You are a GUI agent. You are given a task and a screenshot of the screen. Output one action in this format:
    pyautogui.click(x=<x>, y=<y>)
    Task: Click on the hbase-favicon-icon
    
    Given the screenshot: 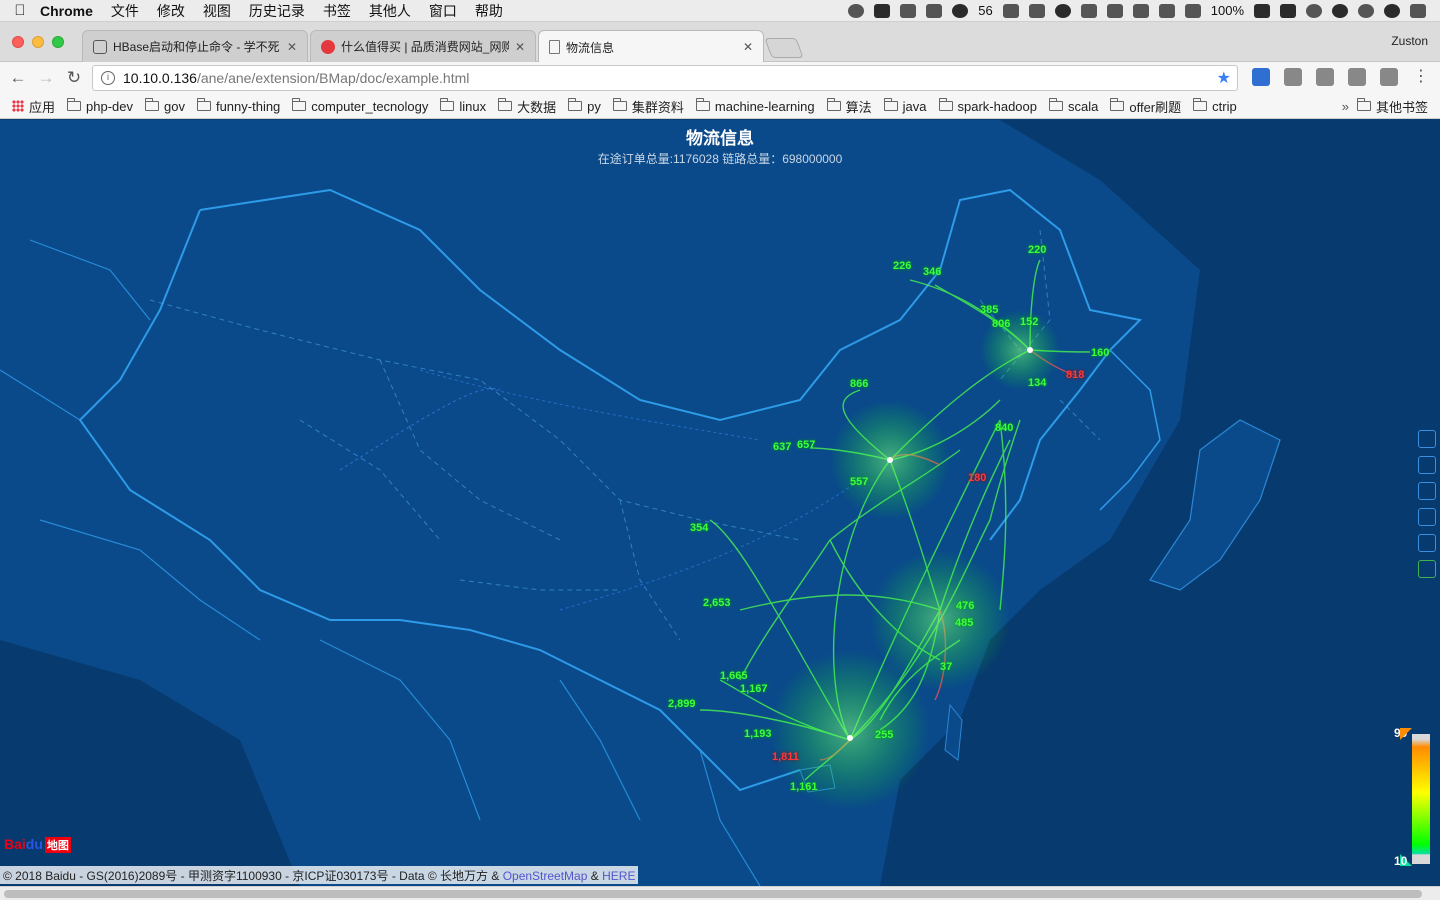 What is the action you would take?
    pyautogui.click(x=100, y=46)
    